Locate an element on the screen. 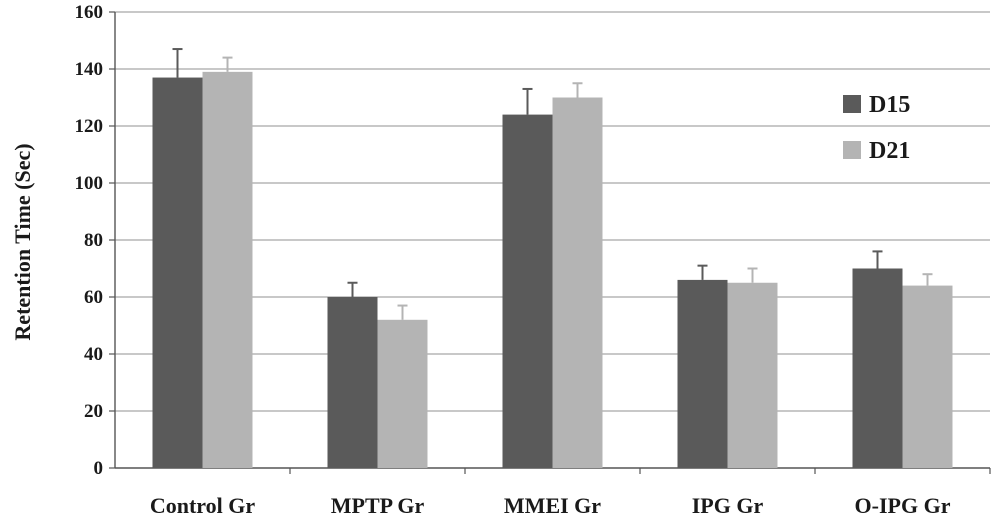 This screenshot has width=1000, height=529. x-category-label: Control Gr is located at coordinates (203, 505).